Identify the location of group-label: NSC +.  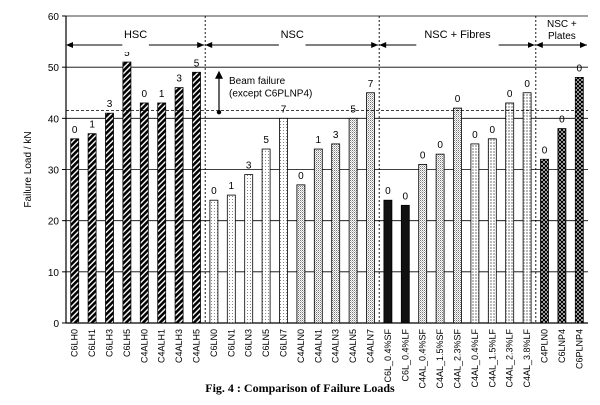
(562, 24).